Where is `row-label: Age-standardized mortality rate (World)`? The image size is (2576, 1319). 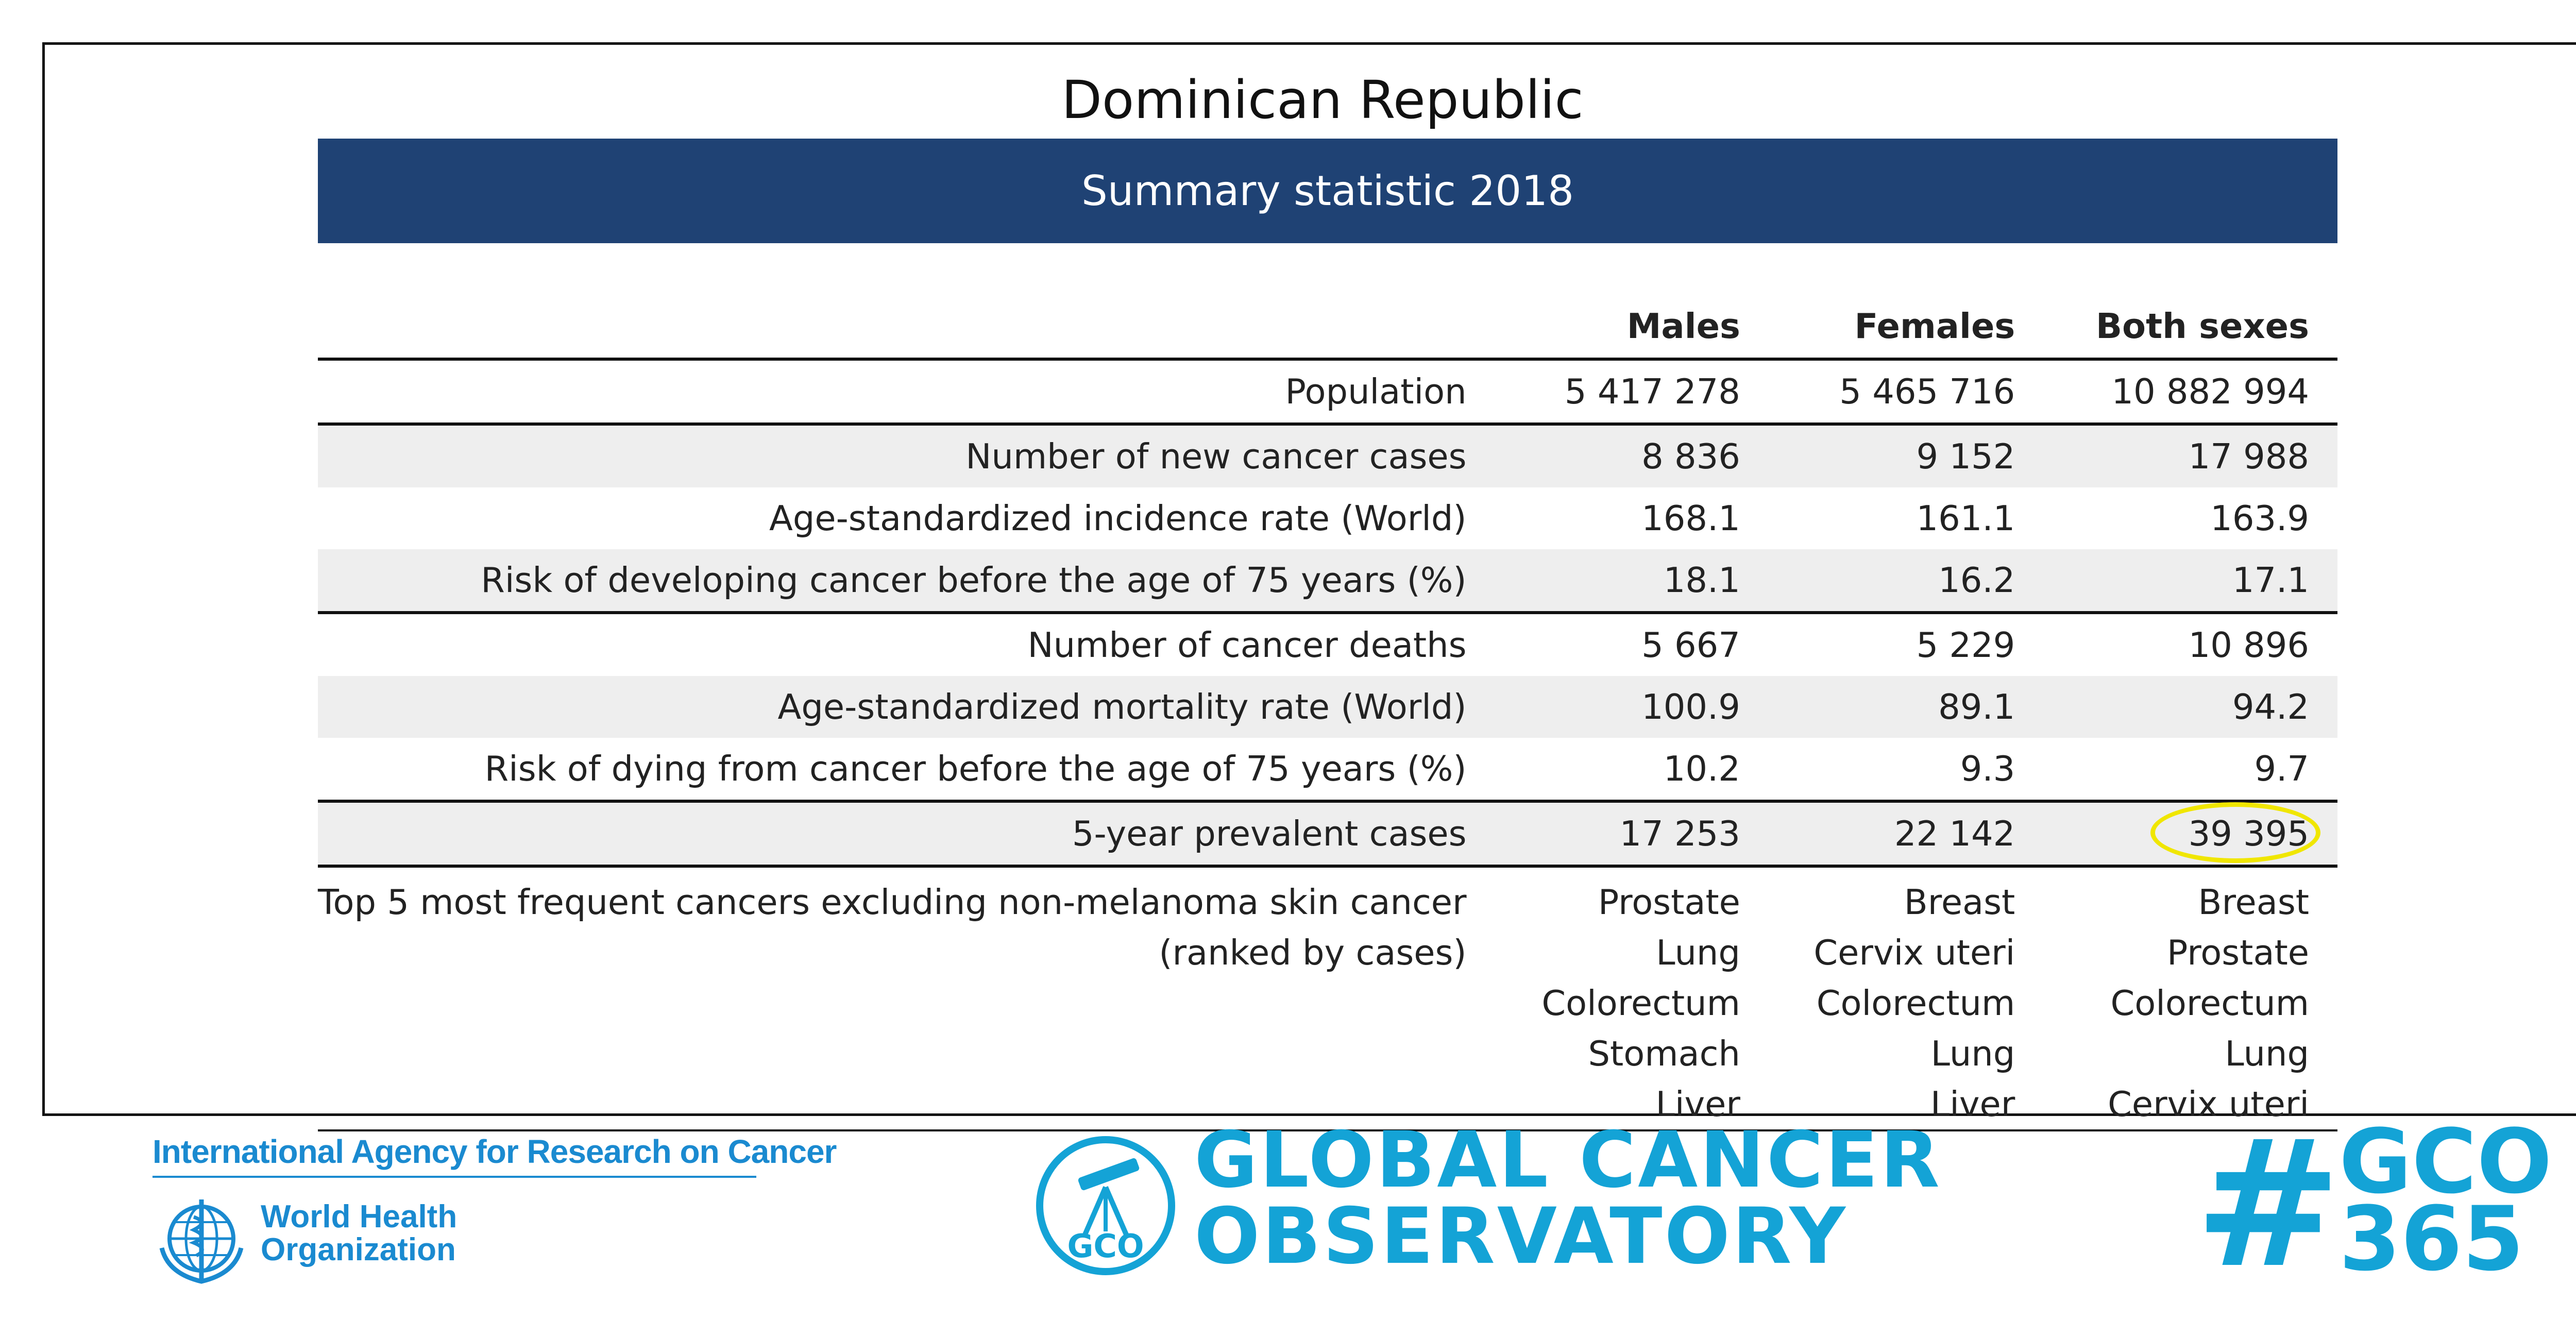 row-label: Age-standardized mortality rate (World) is located at coordinates (906, 707).